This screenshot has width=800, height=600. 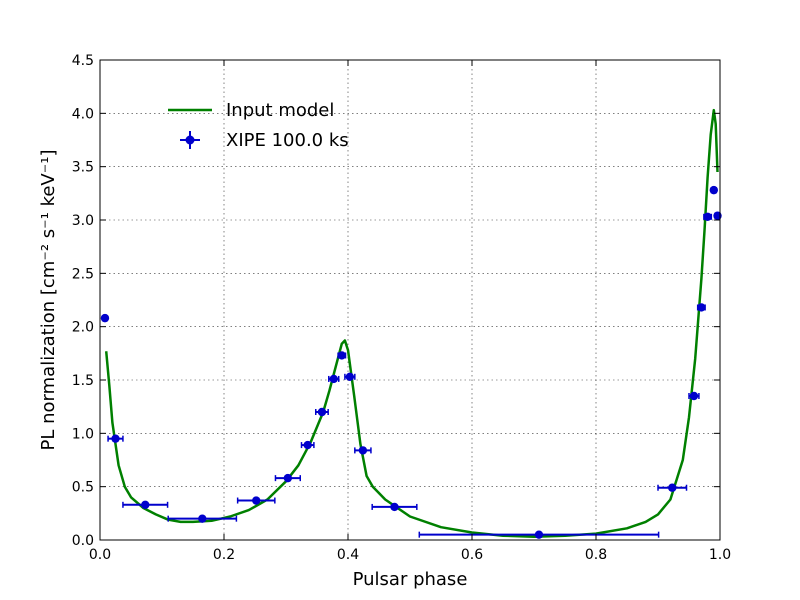 What do you see at coordinates (83, 114) in the screenshot?
I see `y-tick-label: 4.0` at bounding box center [83, 114].